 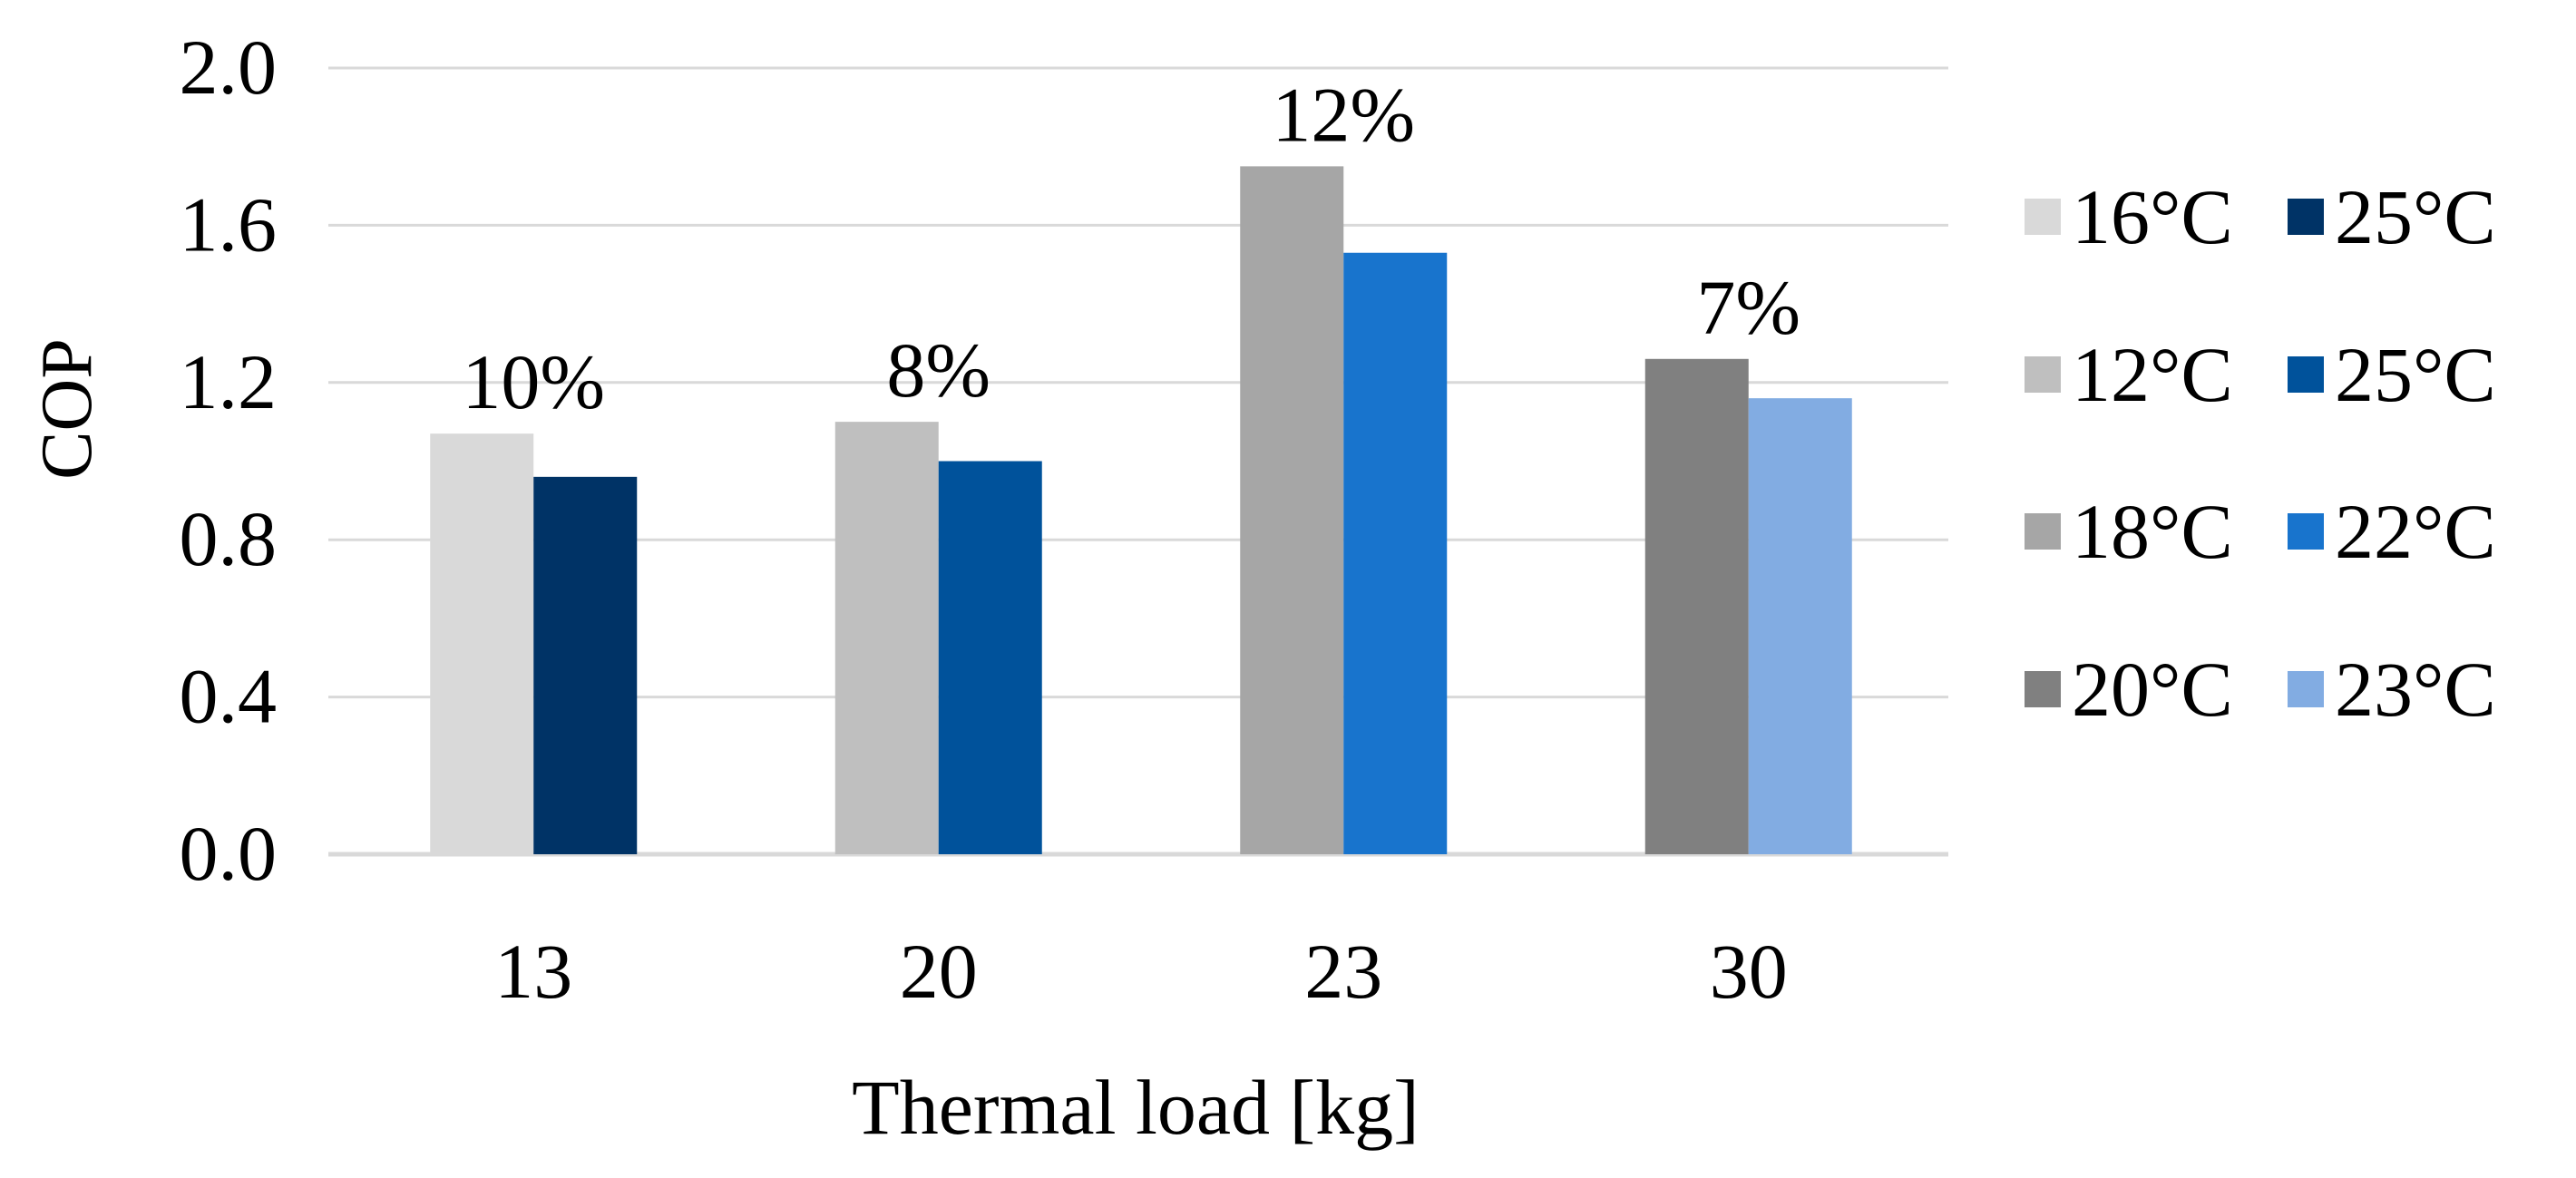 What do you see at coordinates (1343, 114) in the screenshot?
I see `bar-annotation: 12%` at bounding box center [1343, 114].